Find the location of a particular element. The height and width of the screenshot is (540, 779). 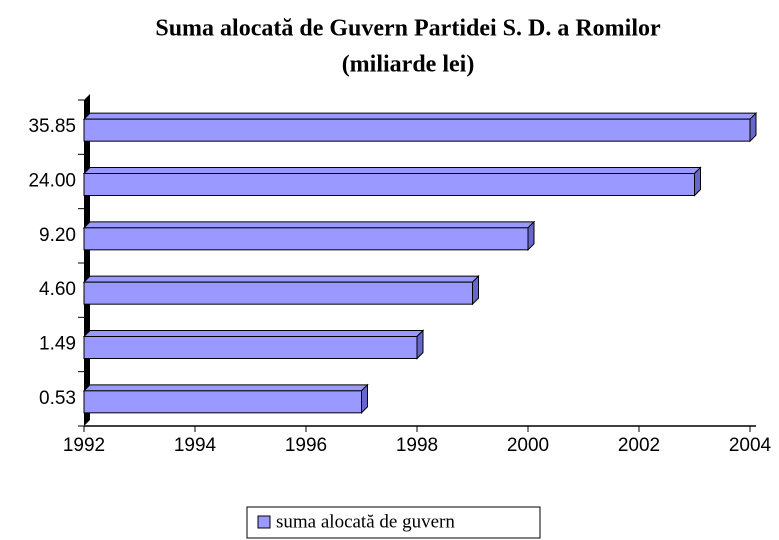

x-tick-label: 1994 is located at coordinates (195, 445).